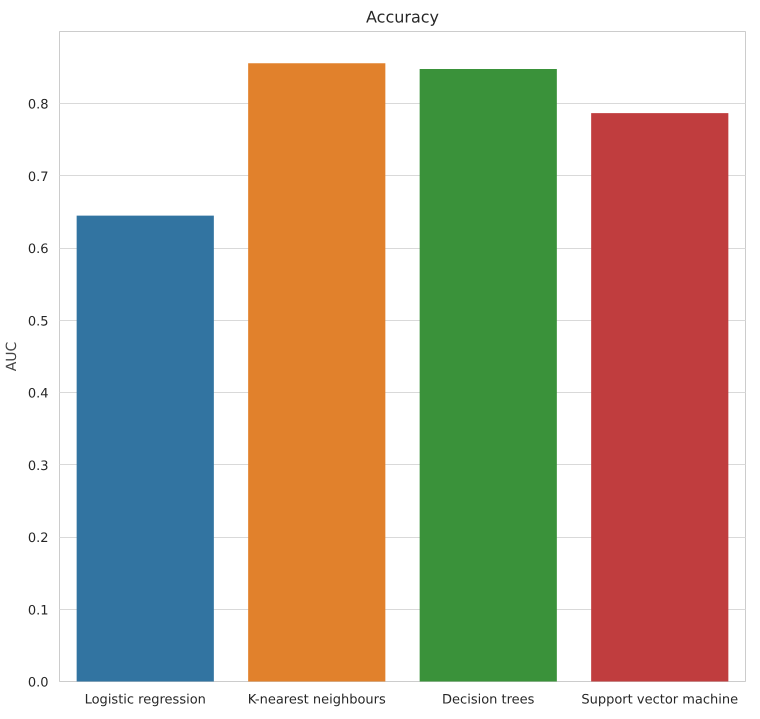 Image resolution: width=760 pixels, height=719 pixels. What do you see at coordinates (38, 250) in the screenshot?
I see `y-tick-label: 0.6` at bounding box center [38, 250].